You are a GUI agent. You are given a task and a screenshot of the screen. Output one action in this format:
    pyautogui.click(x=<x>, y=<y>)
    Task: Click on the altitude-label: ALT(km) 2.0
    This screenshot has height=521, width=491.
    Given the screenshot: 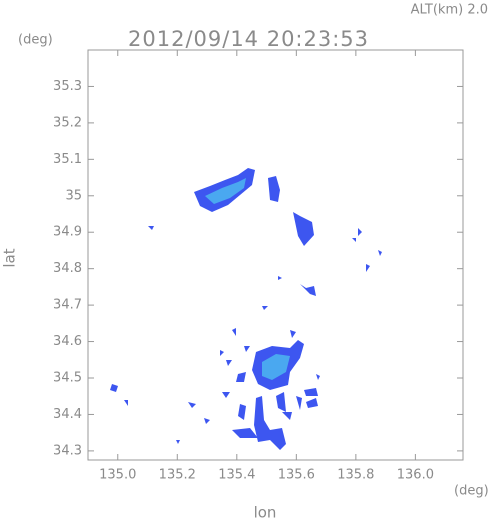 What is the action you would take?
    pyautogui.click(x=449, y=10)
    